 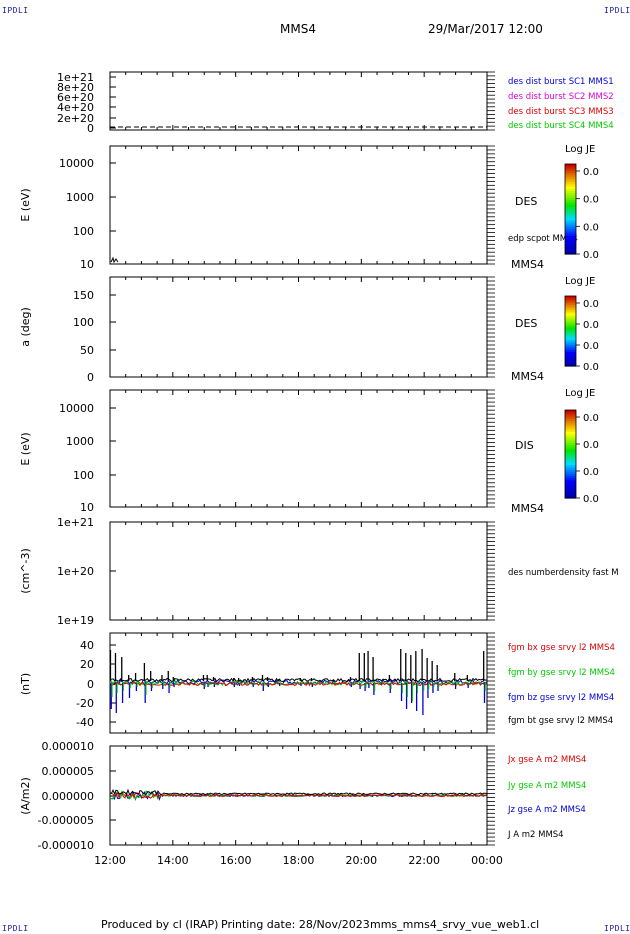 I want to click on panel7-legend-entry: Jx gse A m2 MMS4, so click(x=546, y=760).